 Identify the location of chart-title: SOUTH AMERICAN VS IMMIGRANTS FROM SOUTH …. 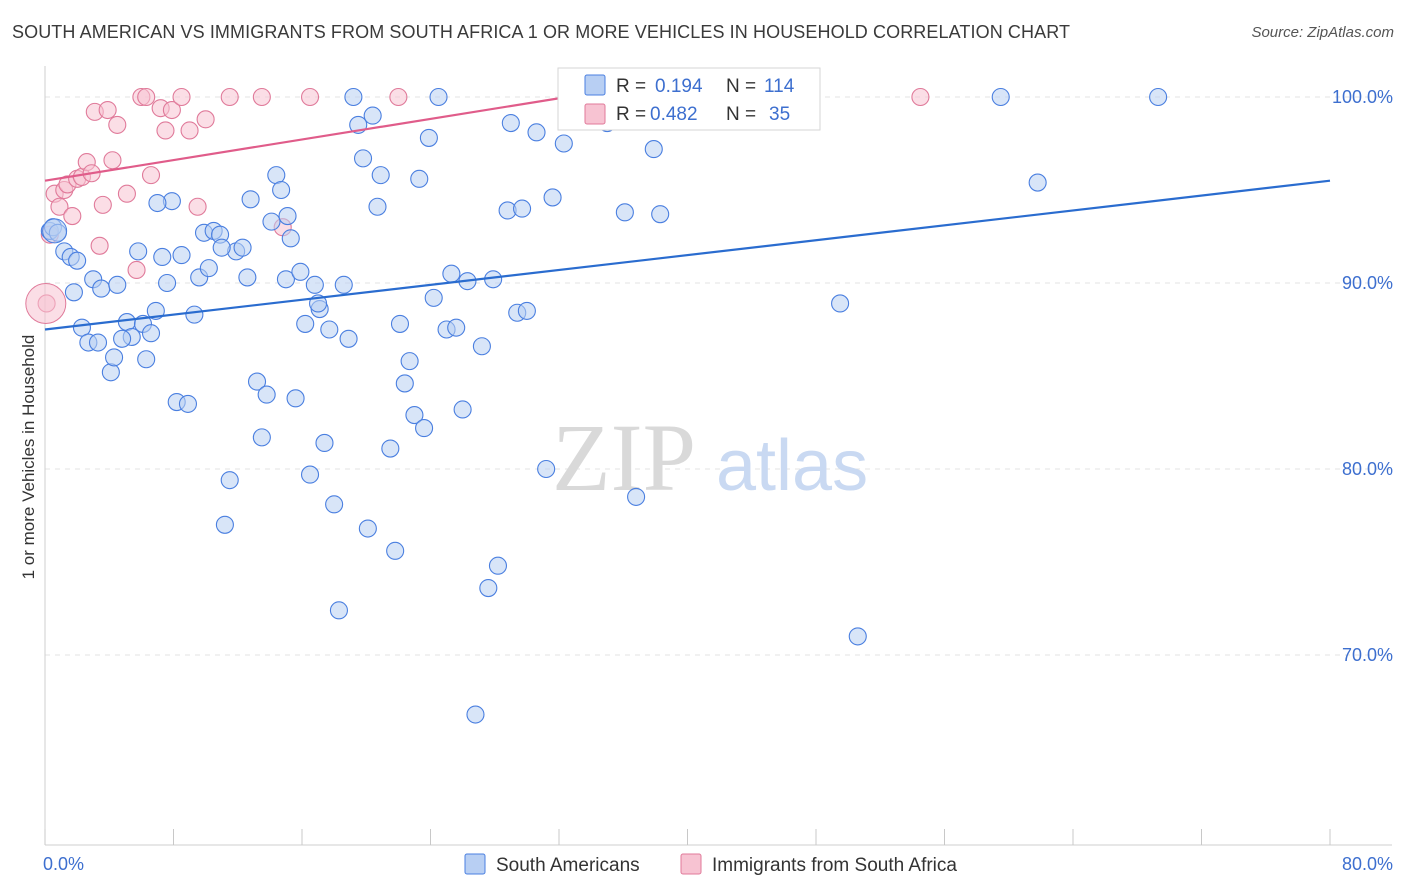
(541, 32).